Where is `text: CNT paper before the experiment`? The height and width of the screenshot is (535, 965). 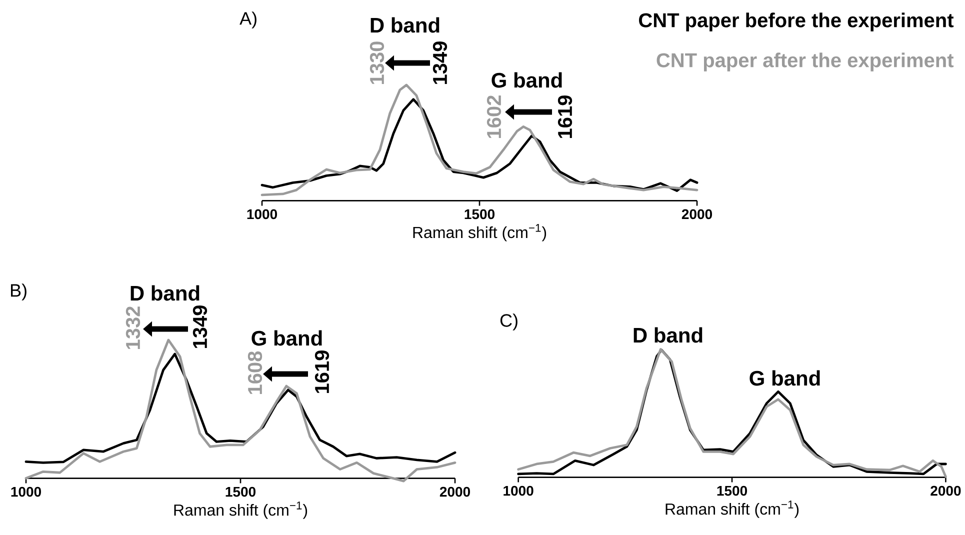
text: CNT paper before the experiment is located at coordinates (796, 22).